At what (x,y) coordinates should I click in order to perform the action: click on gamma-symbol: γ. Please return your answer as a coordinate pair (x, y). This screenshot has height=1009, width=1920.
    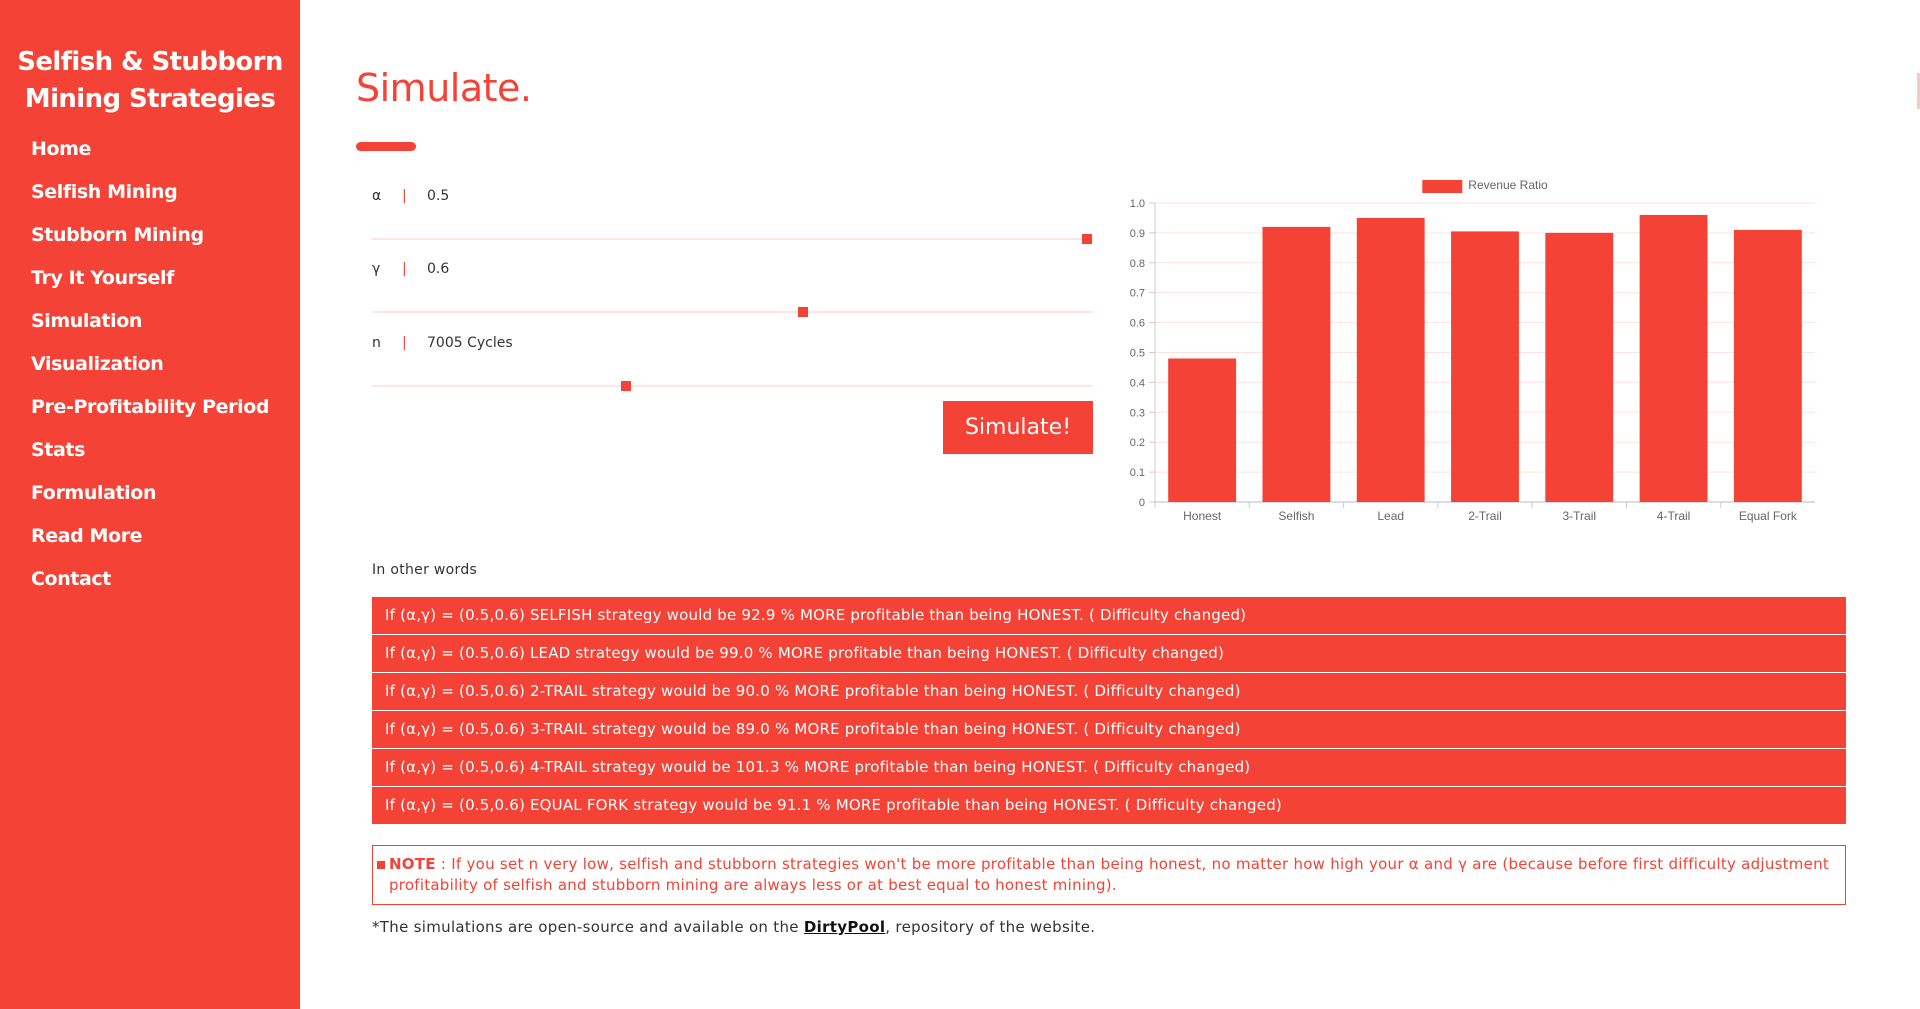
    Looking at the image, I should click on (376, 269).